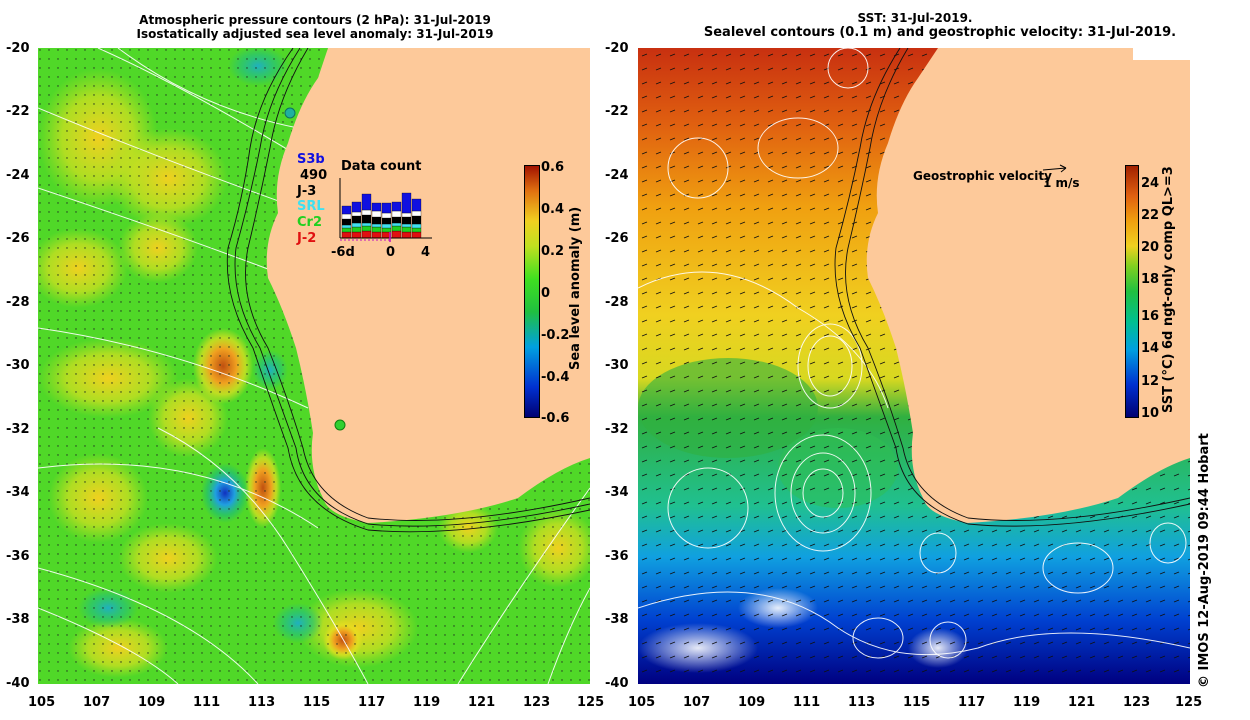  What do you see at coordinates (697, 702) in the screenshot?
I see `right-x-tick: 107` at bounding box center [697, 702].